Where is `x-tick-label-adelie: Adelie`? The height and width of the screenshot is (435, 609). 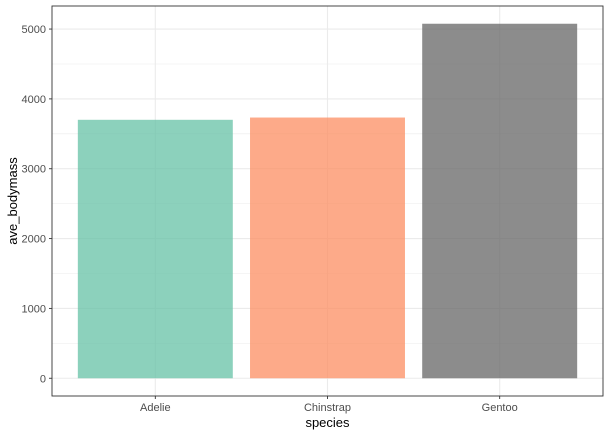 x-tick-label-adelie: Adelie is located at coordinates (155, 408).